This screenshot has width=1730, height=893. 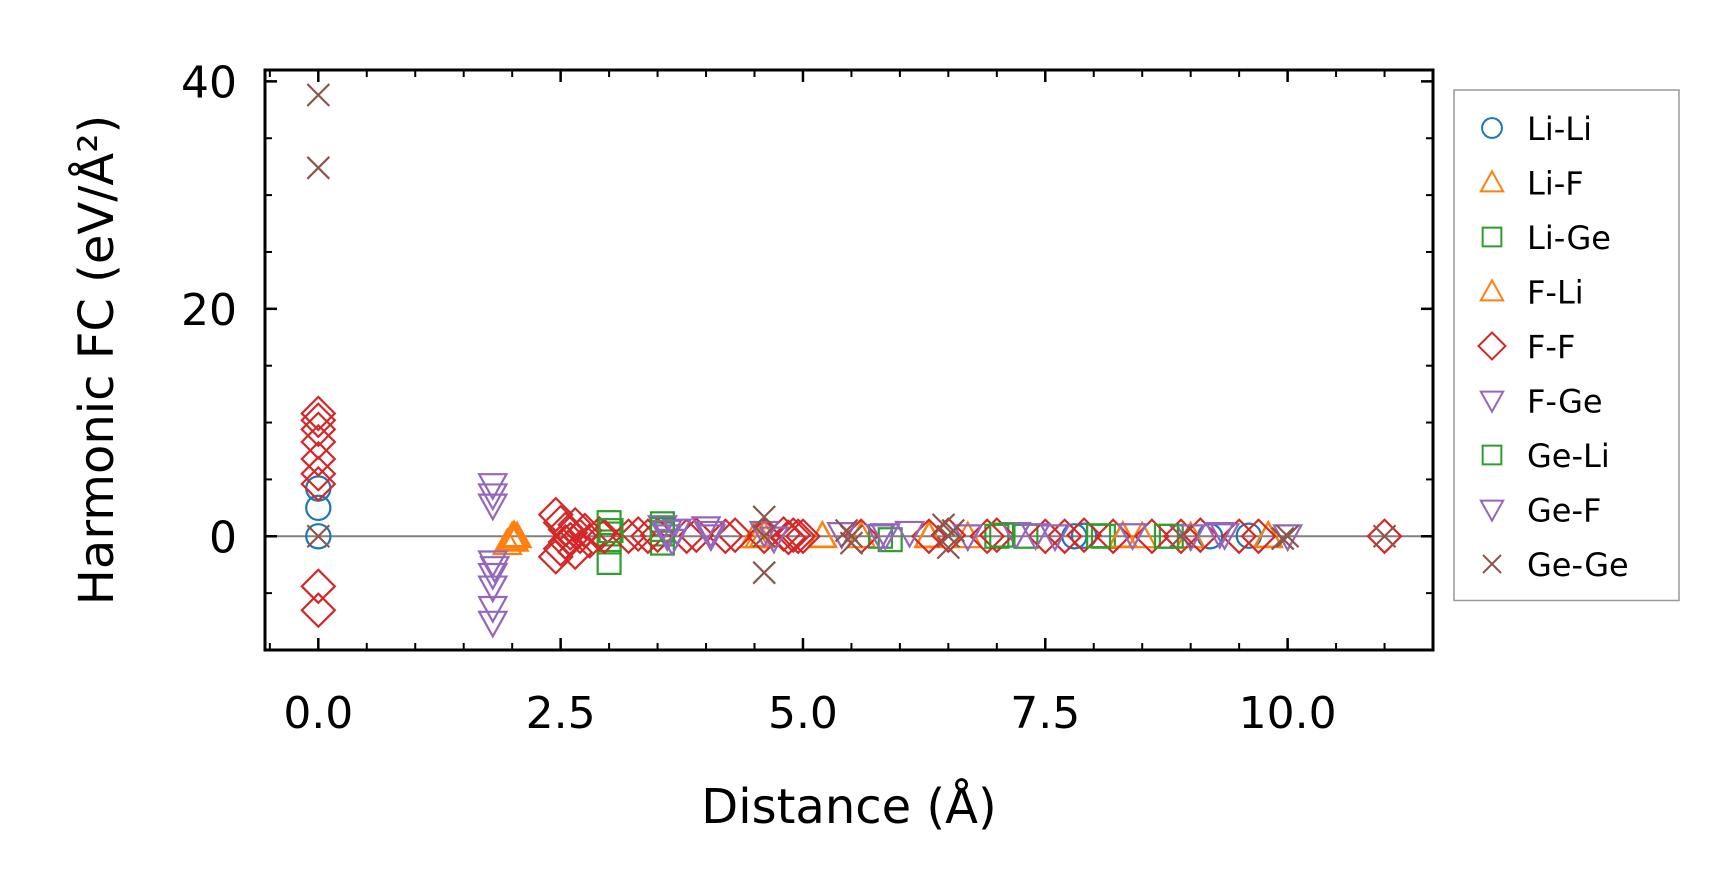 What do you see at coordinates (1288, 713) in the screenshot?
I see `x-tick-label: 10.0` at bounding box center [1288, 713].